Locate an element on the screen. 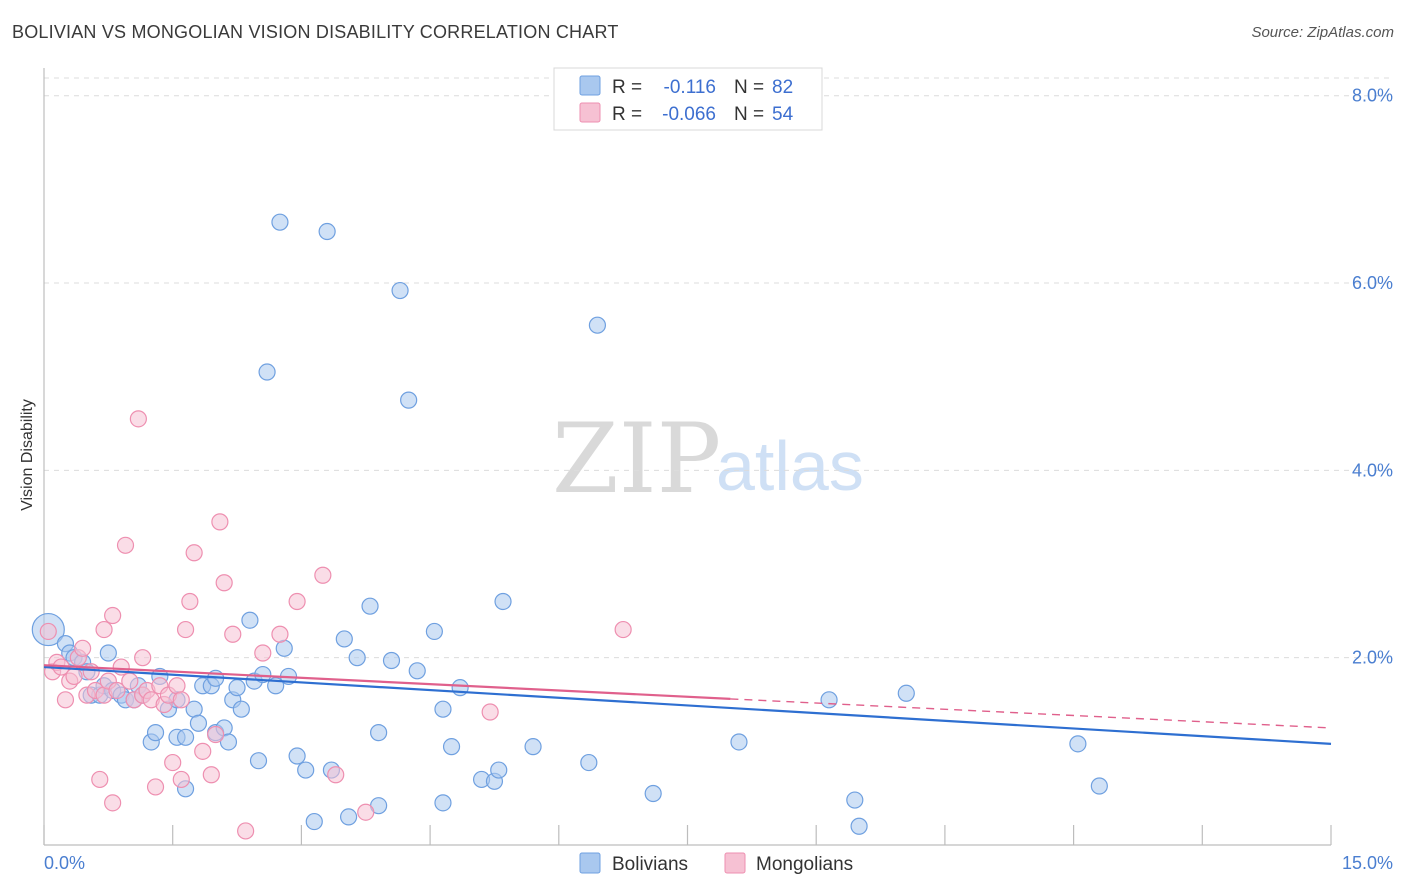 This screenshot has width=1406, height=892. legend-r-label-2: R = is located at coordinates (627, 114).